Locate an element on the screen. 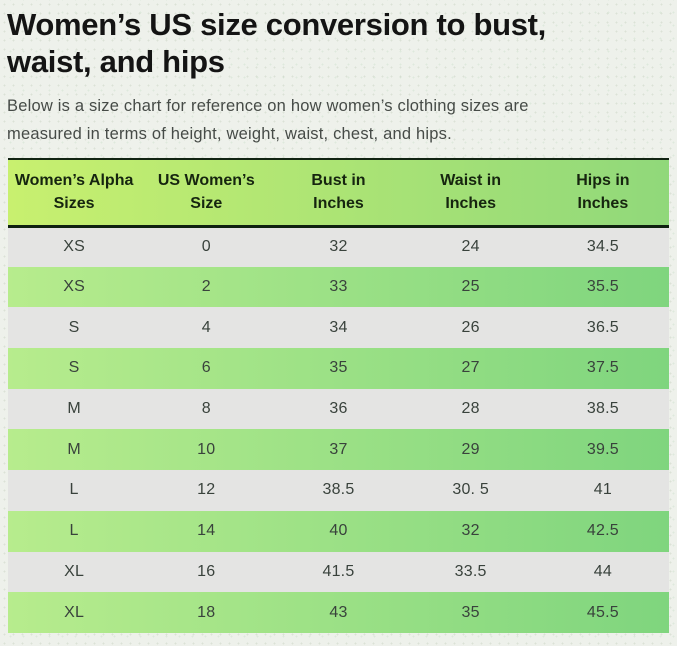 The height and width of the screenshot is (646, 677). table-row: S 6 35 27 37.5 is located at coordinates (338, 368).